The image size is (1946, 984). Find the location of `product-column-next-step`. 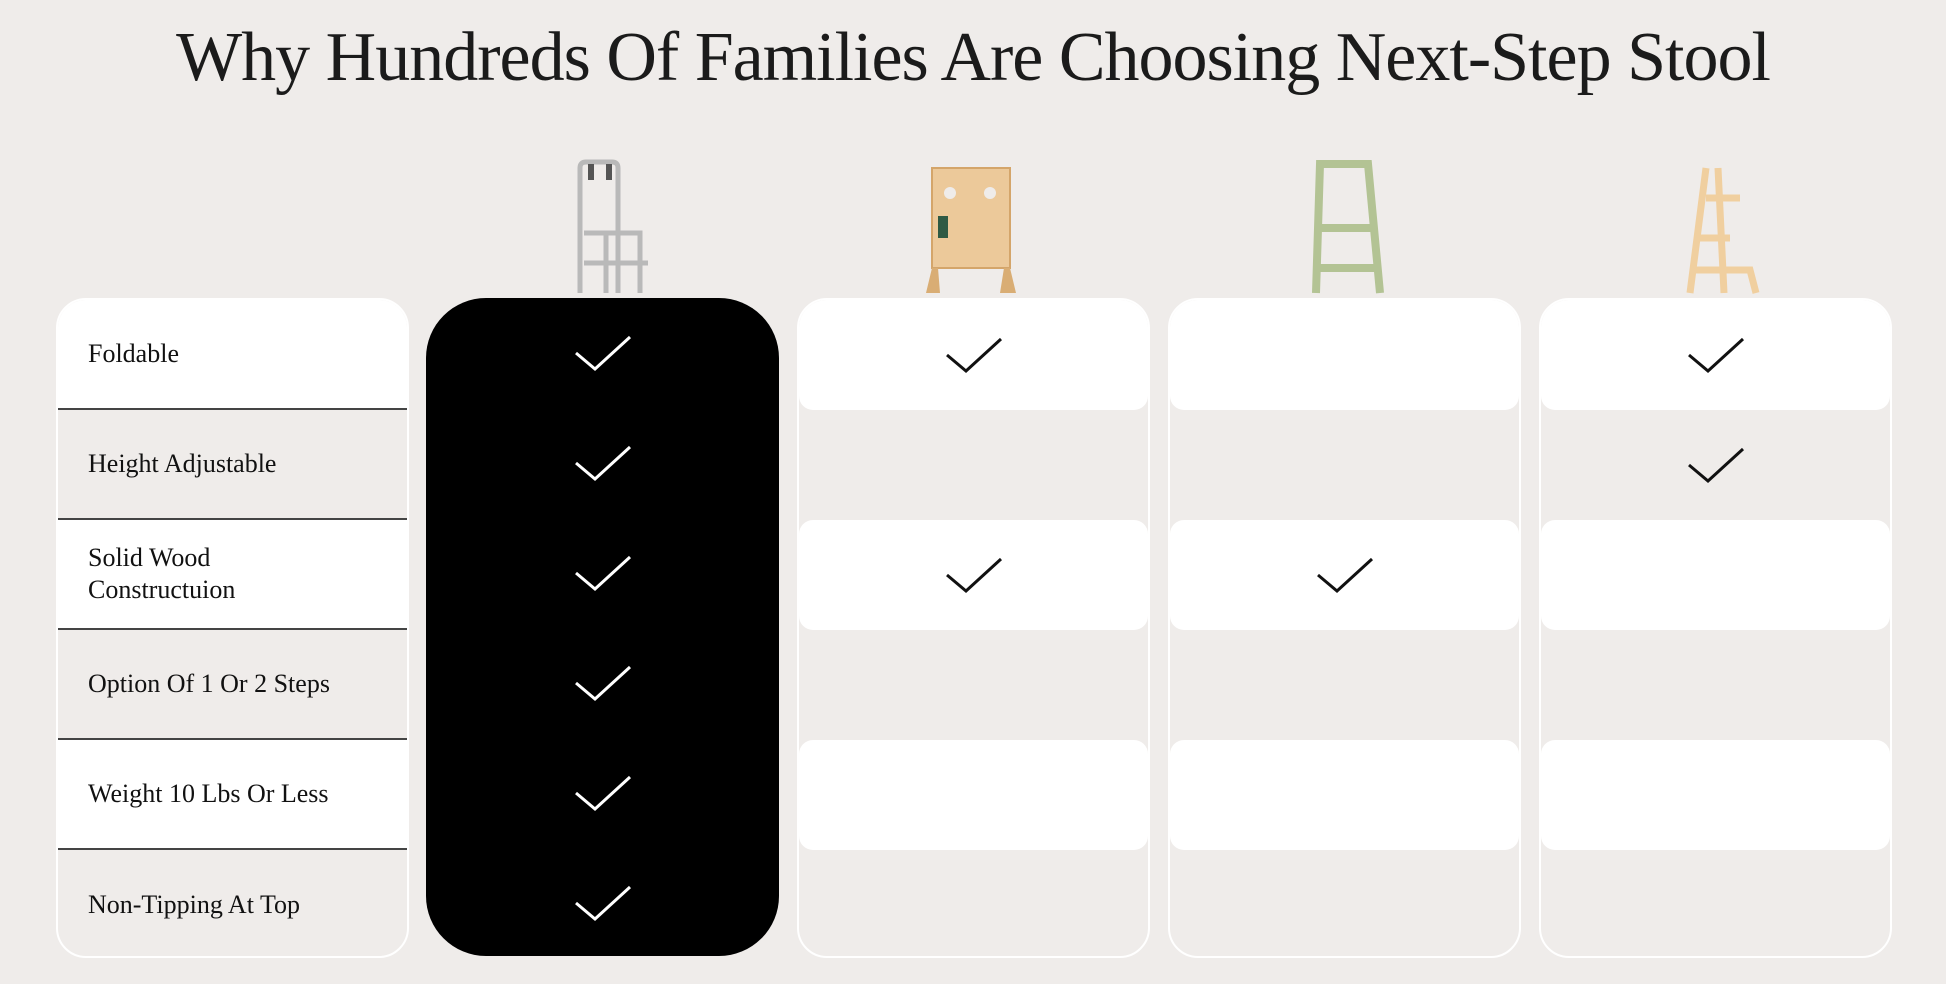

product-column-next-step is located at coordinates (602, 627).